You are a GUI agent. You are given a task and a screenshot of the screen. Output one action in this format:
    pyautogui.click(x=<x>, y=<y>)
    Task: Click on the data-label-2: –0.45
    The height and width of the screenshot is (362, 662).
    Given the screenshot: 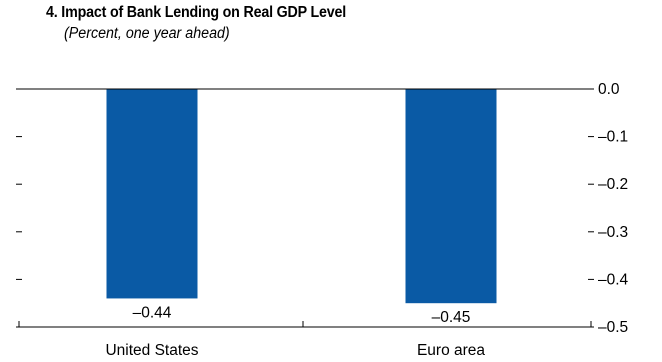 What is the action you would take?
    pyautogui.click(x=451, y=317)
    